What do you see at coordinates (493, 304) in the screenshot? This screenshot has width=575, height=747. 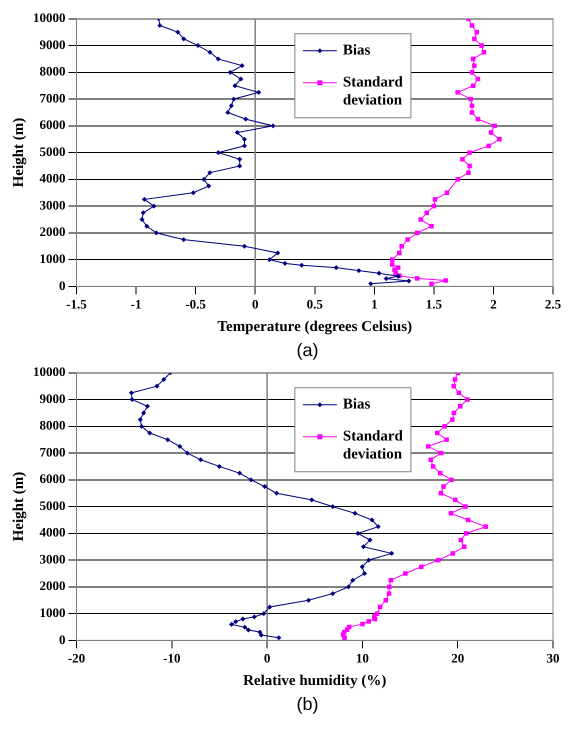 I see `x-tick-label: 2` at bounding box center [493, 304].